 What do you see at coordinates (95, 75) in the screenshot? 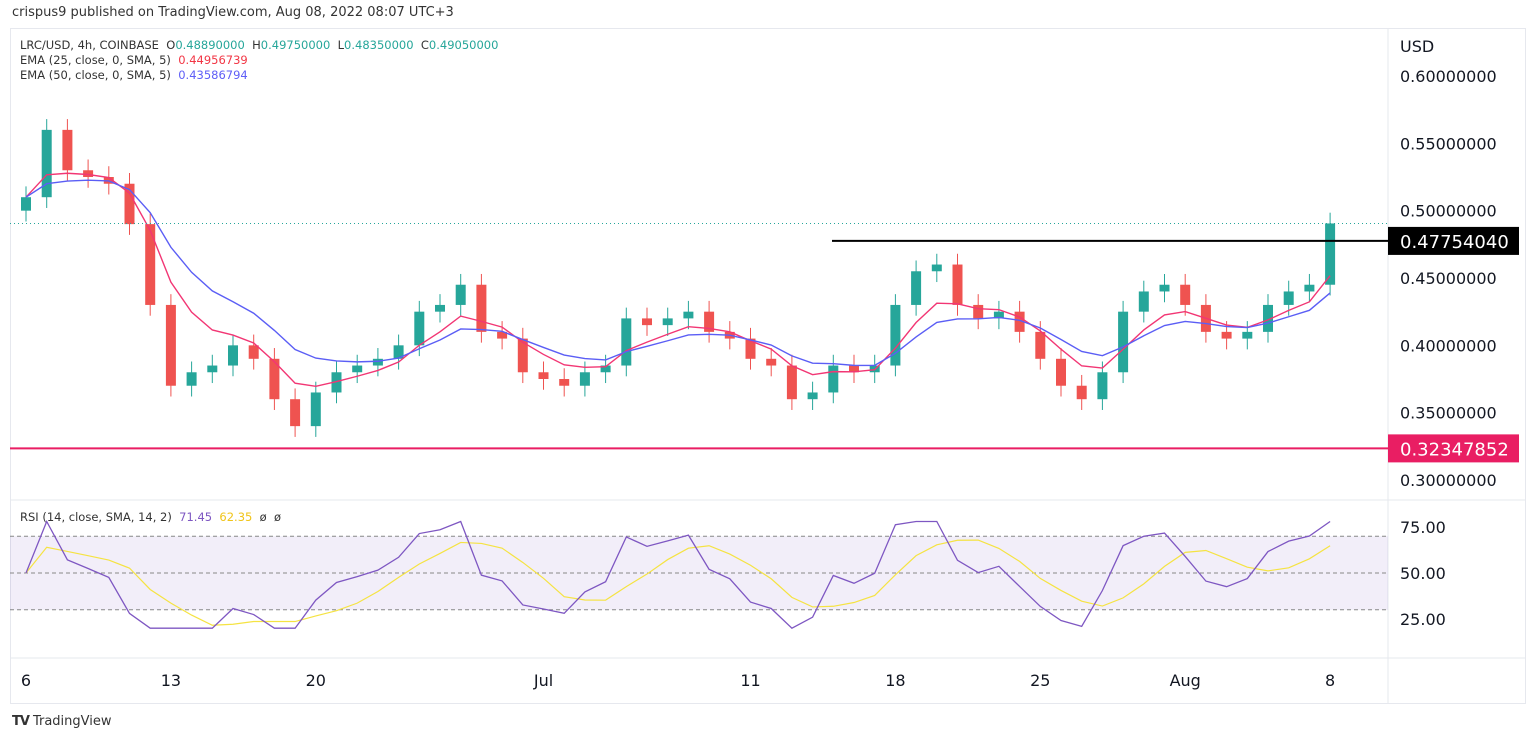
I see `ema50-label: EMA (50, close, 0, SMA, 5)` at bounding box center [95, 75].